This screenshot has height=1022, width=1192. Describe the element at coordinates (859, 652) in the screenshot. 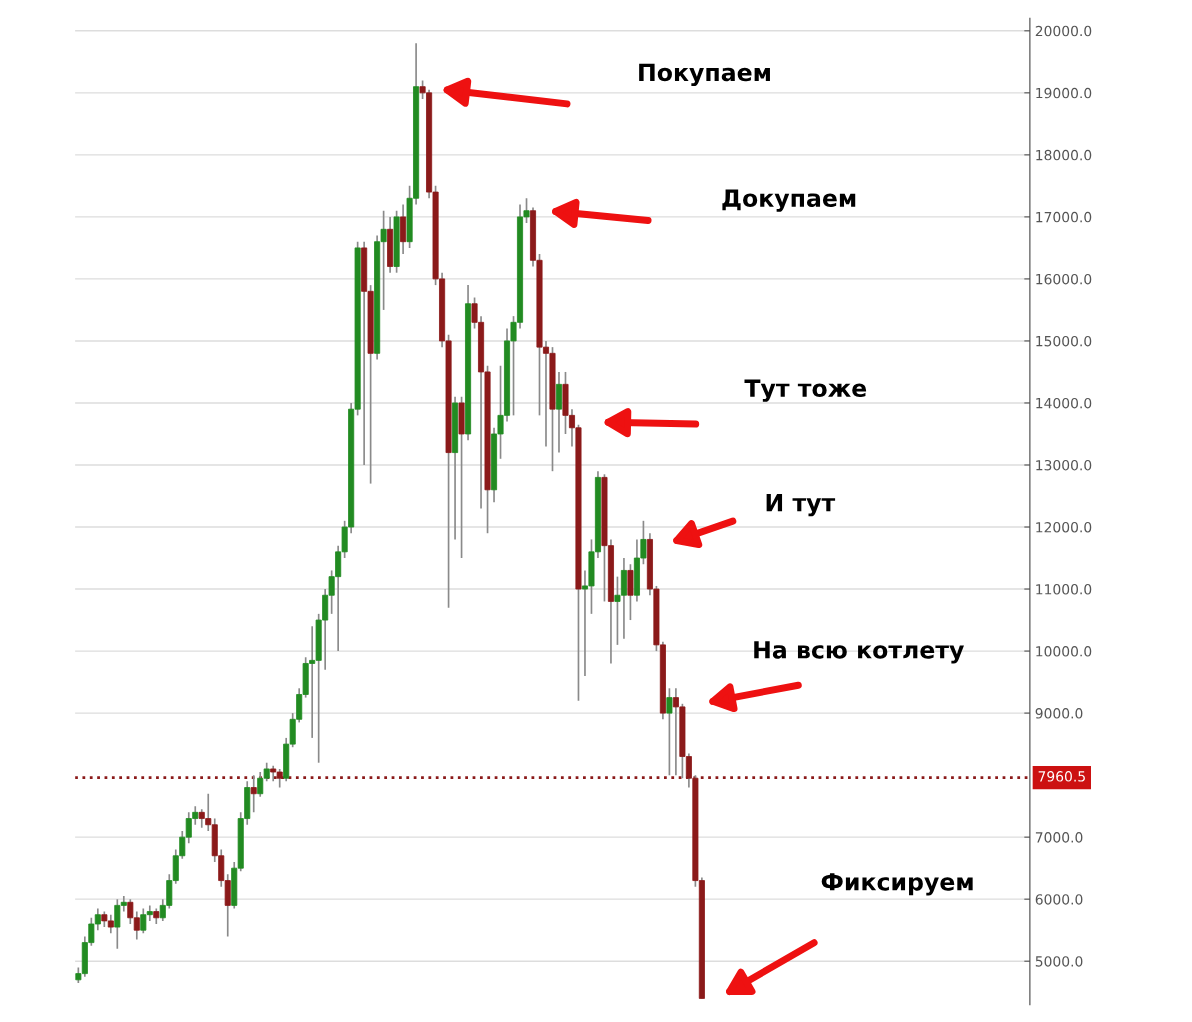

I see `annotation: На всю котлету` at that location.